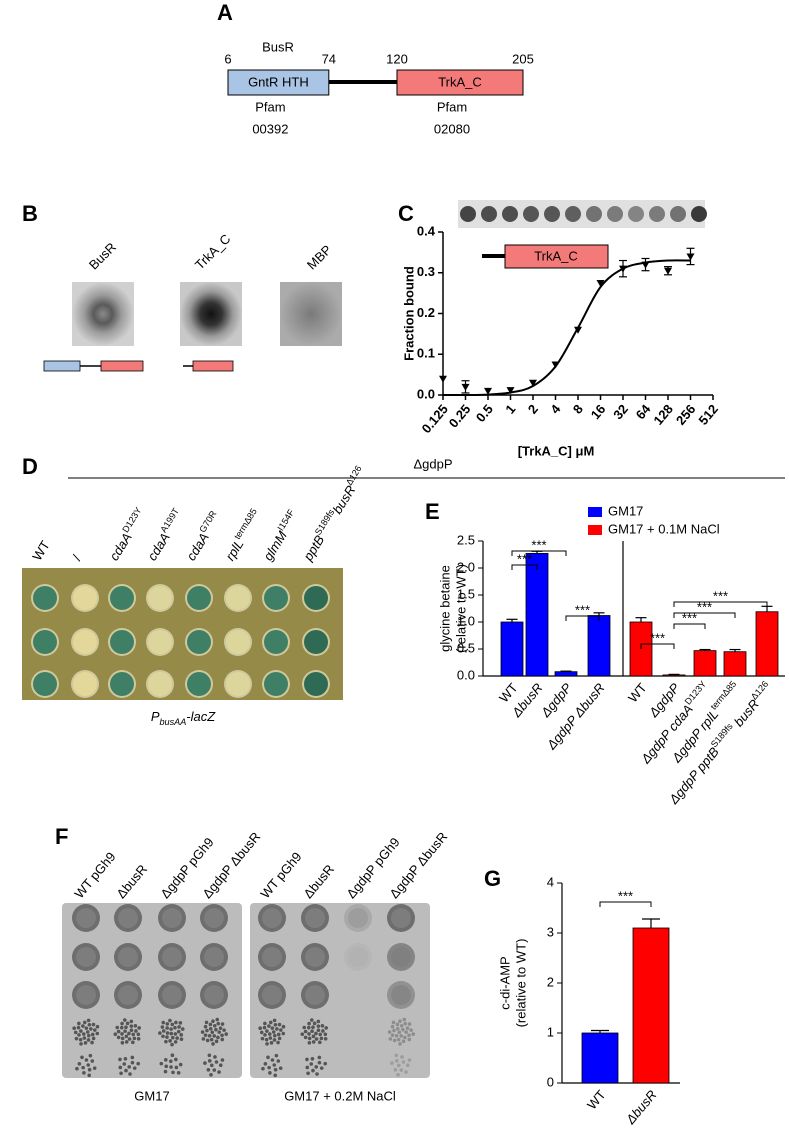  Describe the element at coordinates (182, 634) in the screenshot. I see `plate` at that location.